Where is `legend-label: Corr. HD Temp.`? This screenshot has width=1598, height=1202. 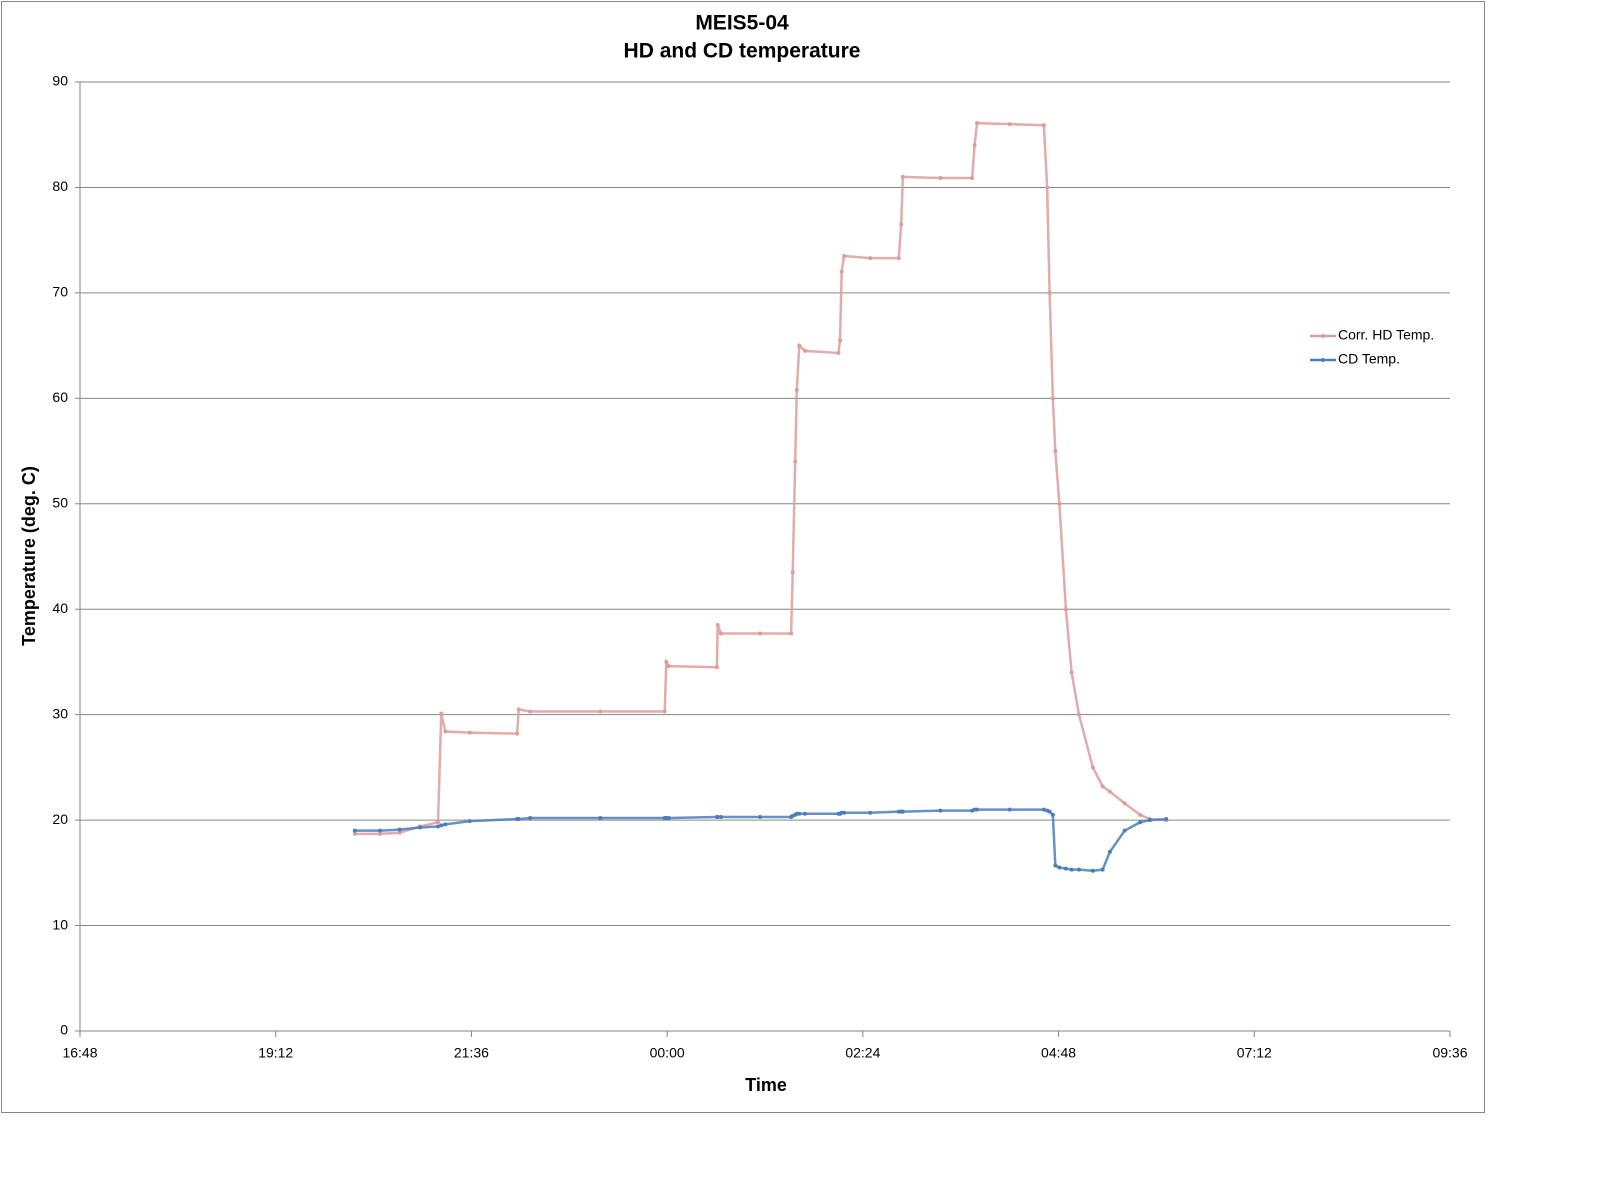 legend-label: Corr. HD Temp. is located at coordinates (1386, 335).